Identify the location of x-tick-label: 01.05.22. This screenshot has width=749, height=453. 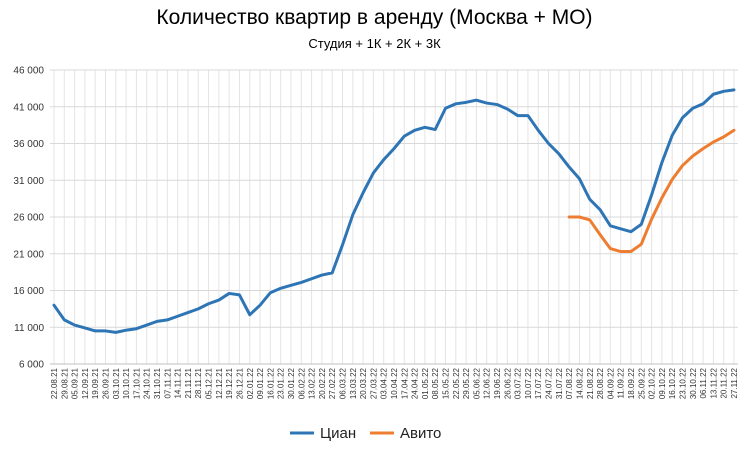
(425, 383).